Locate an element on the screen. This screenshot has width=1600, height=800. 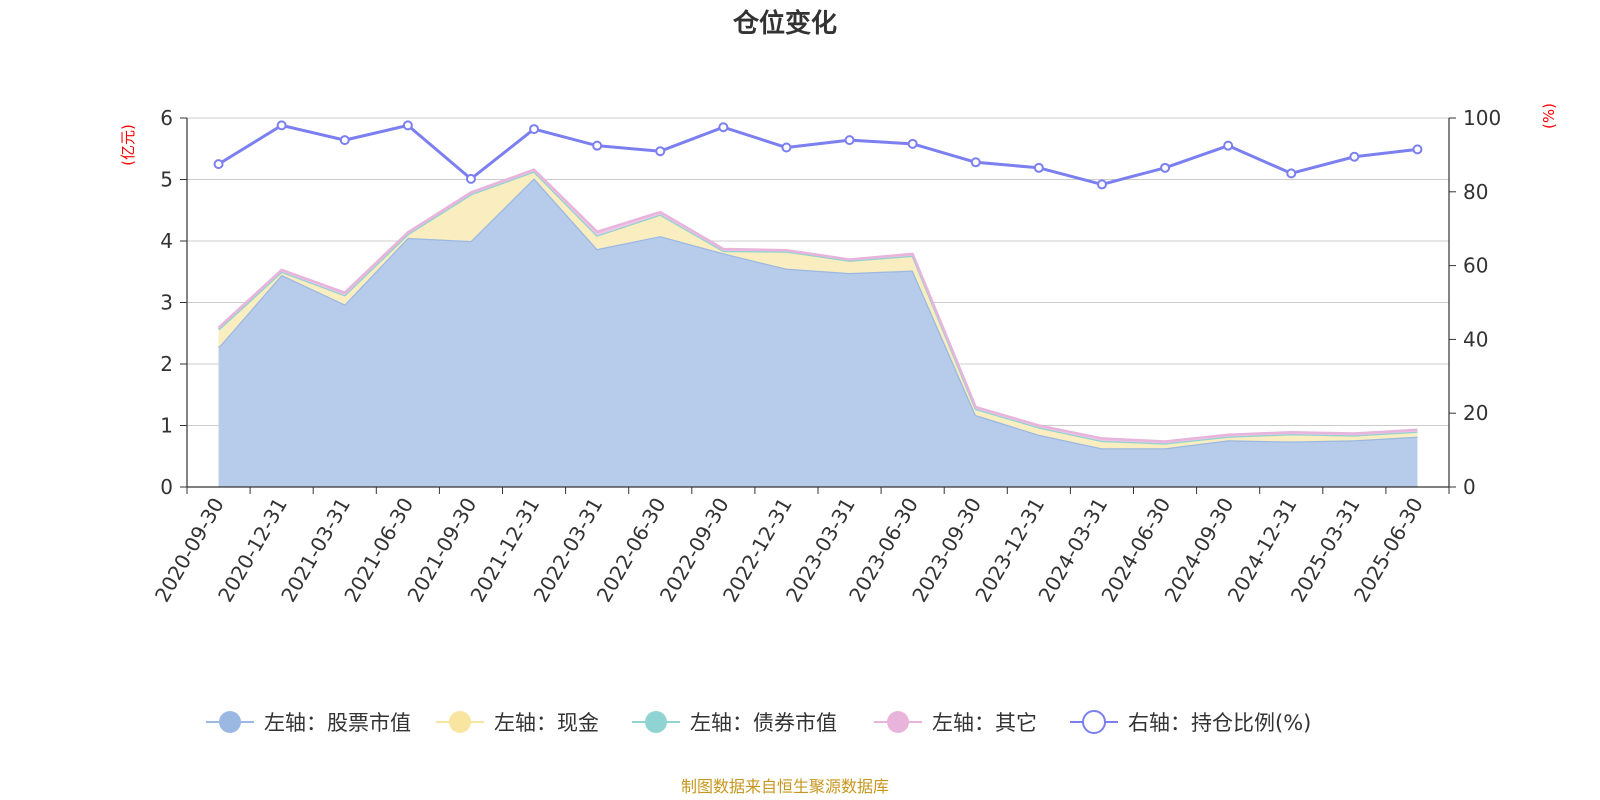
ratio-line is located at coordinates (817, 154).